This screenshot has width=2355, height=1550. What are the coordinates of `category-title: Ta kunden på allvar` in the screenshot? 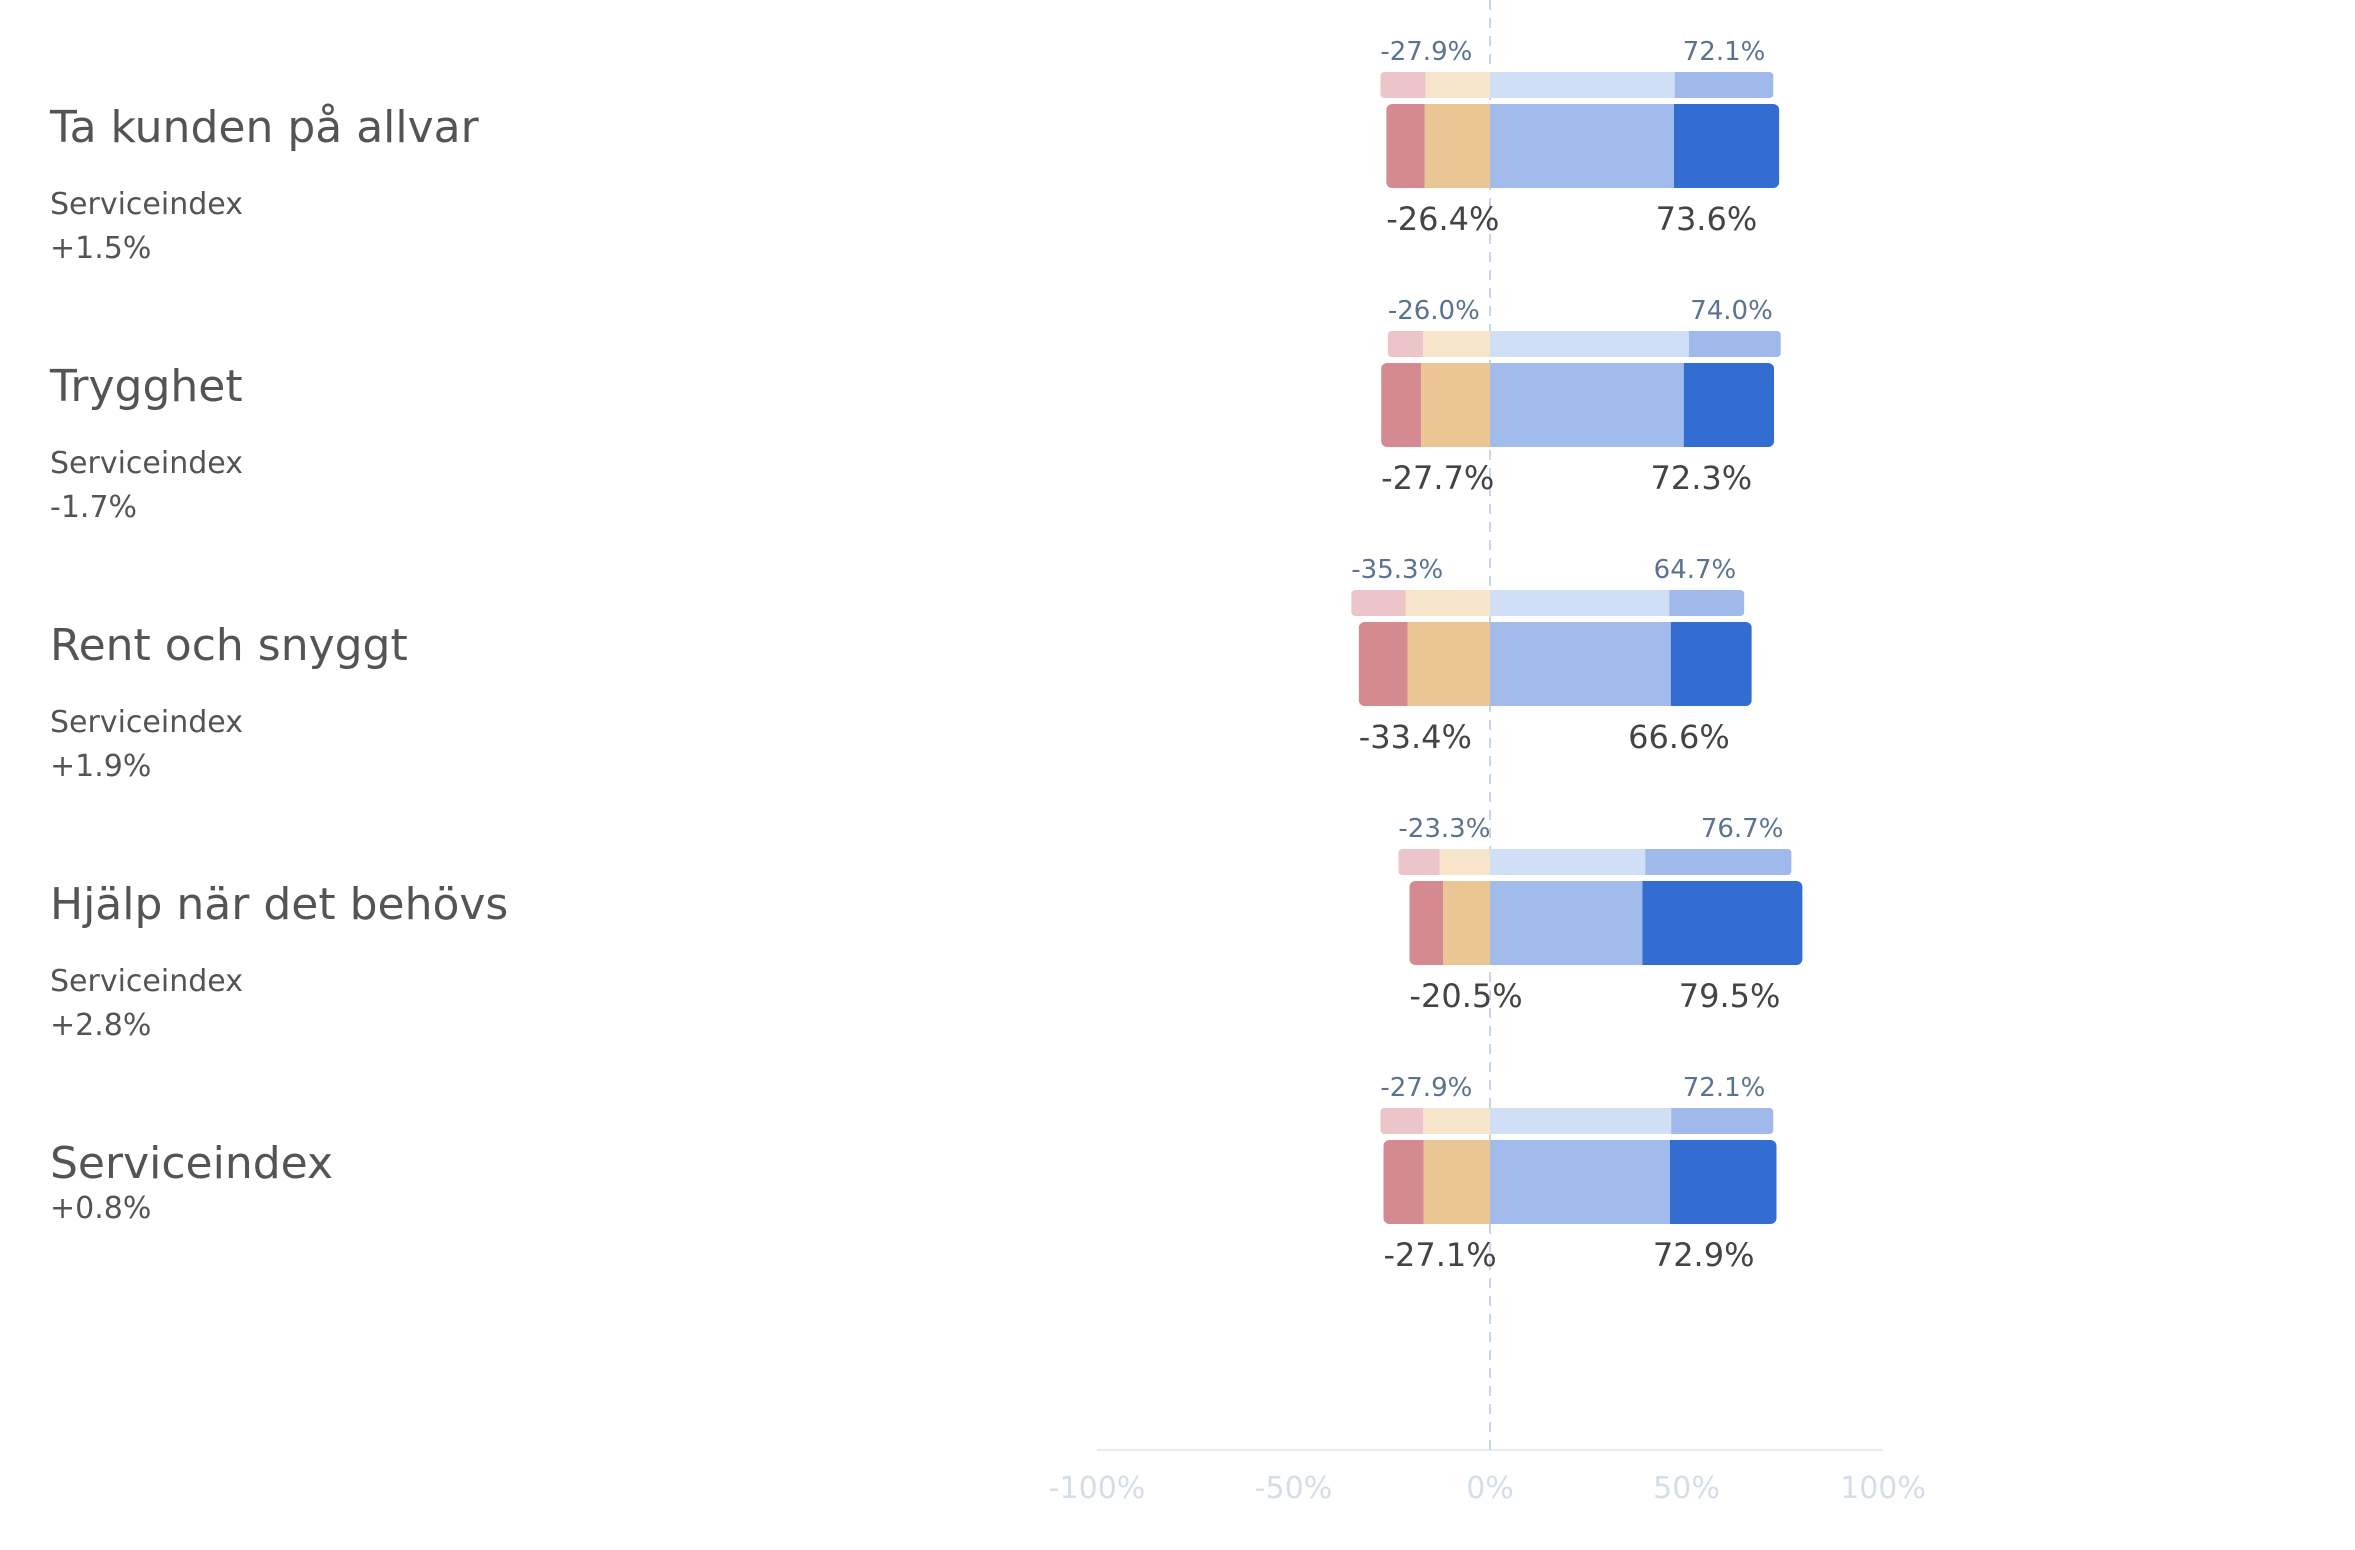 It's located at (264, 127).